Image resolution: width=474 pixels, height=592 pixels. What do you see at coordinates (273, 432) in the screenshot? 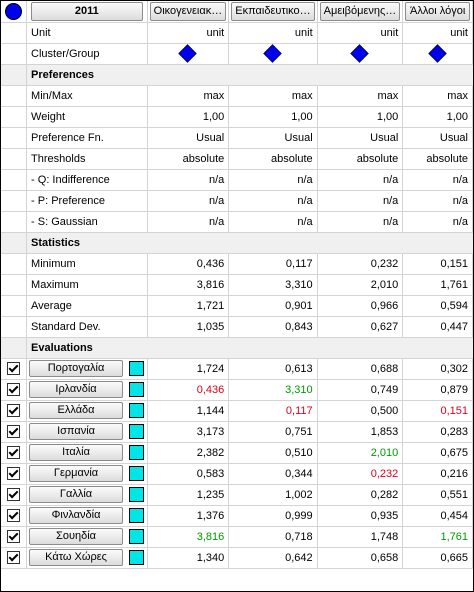
I see `evaluation-cell: 0,751` at bounding box center [273, 432].